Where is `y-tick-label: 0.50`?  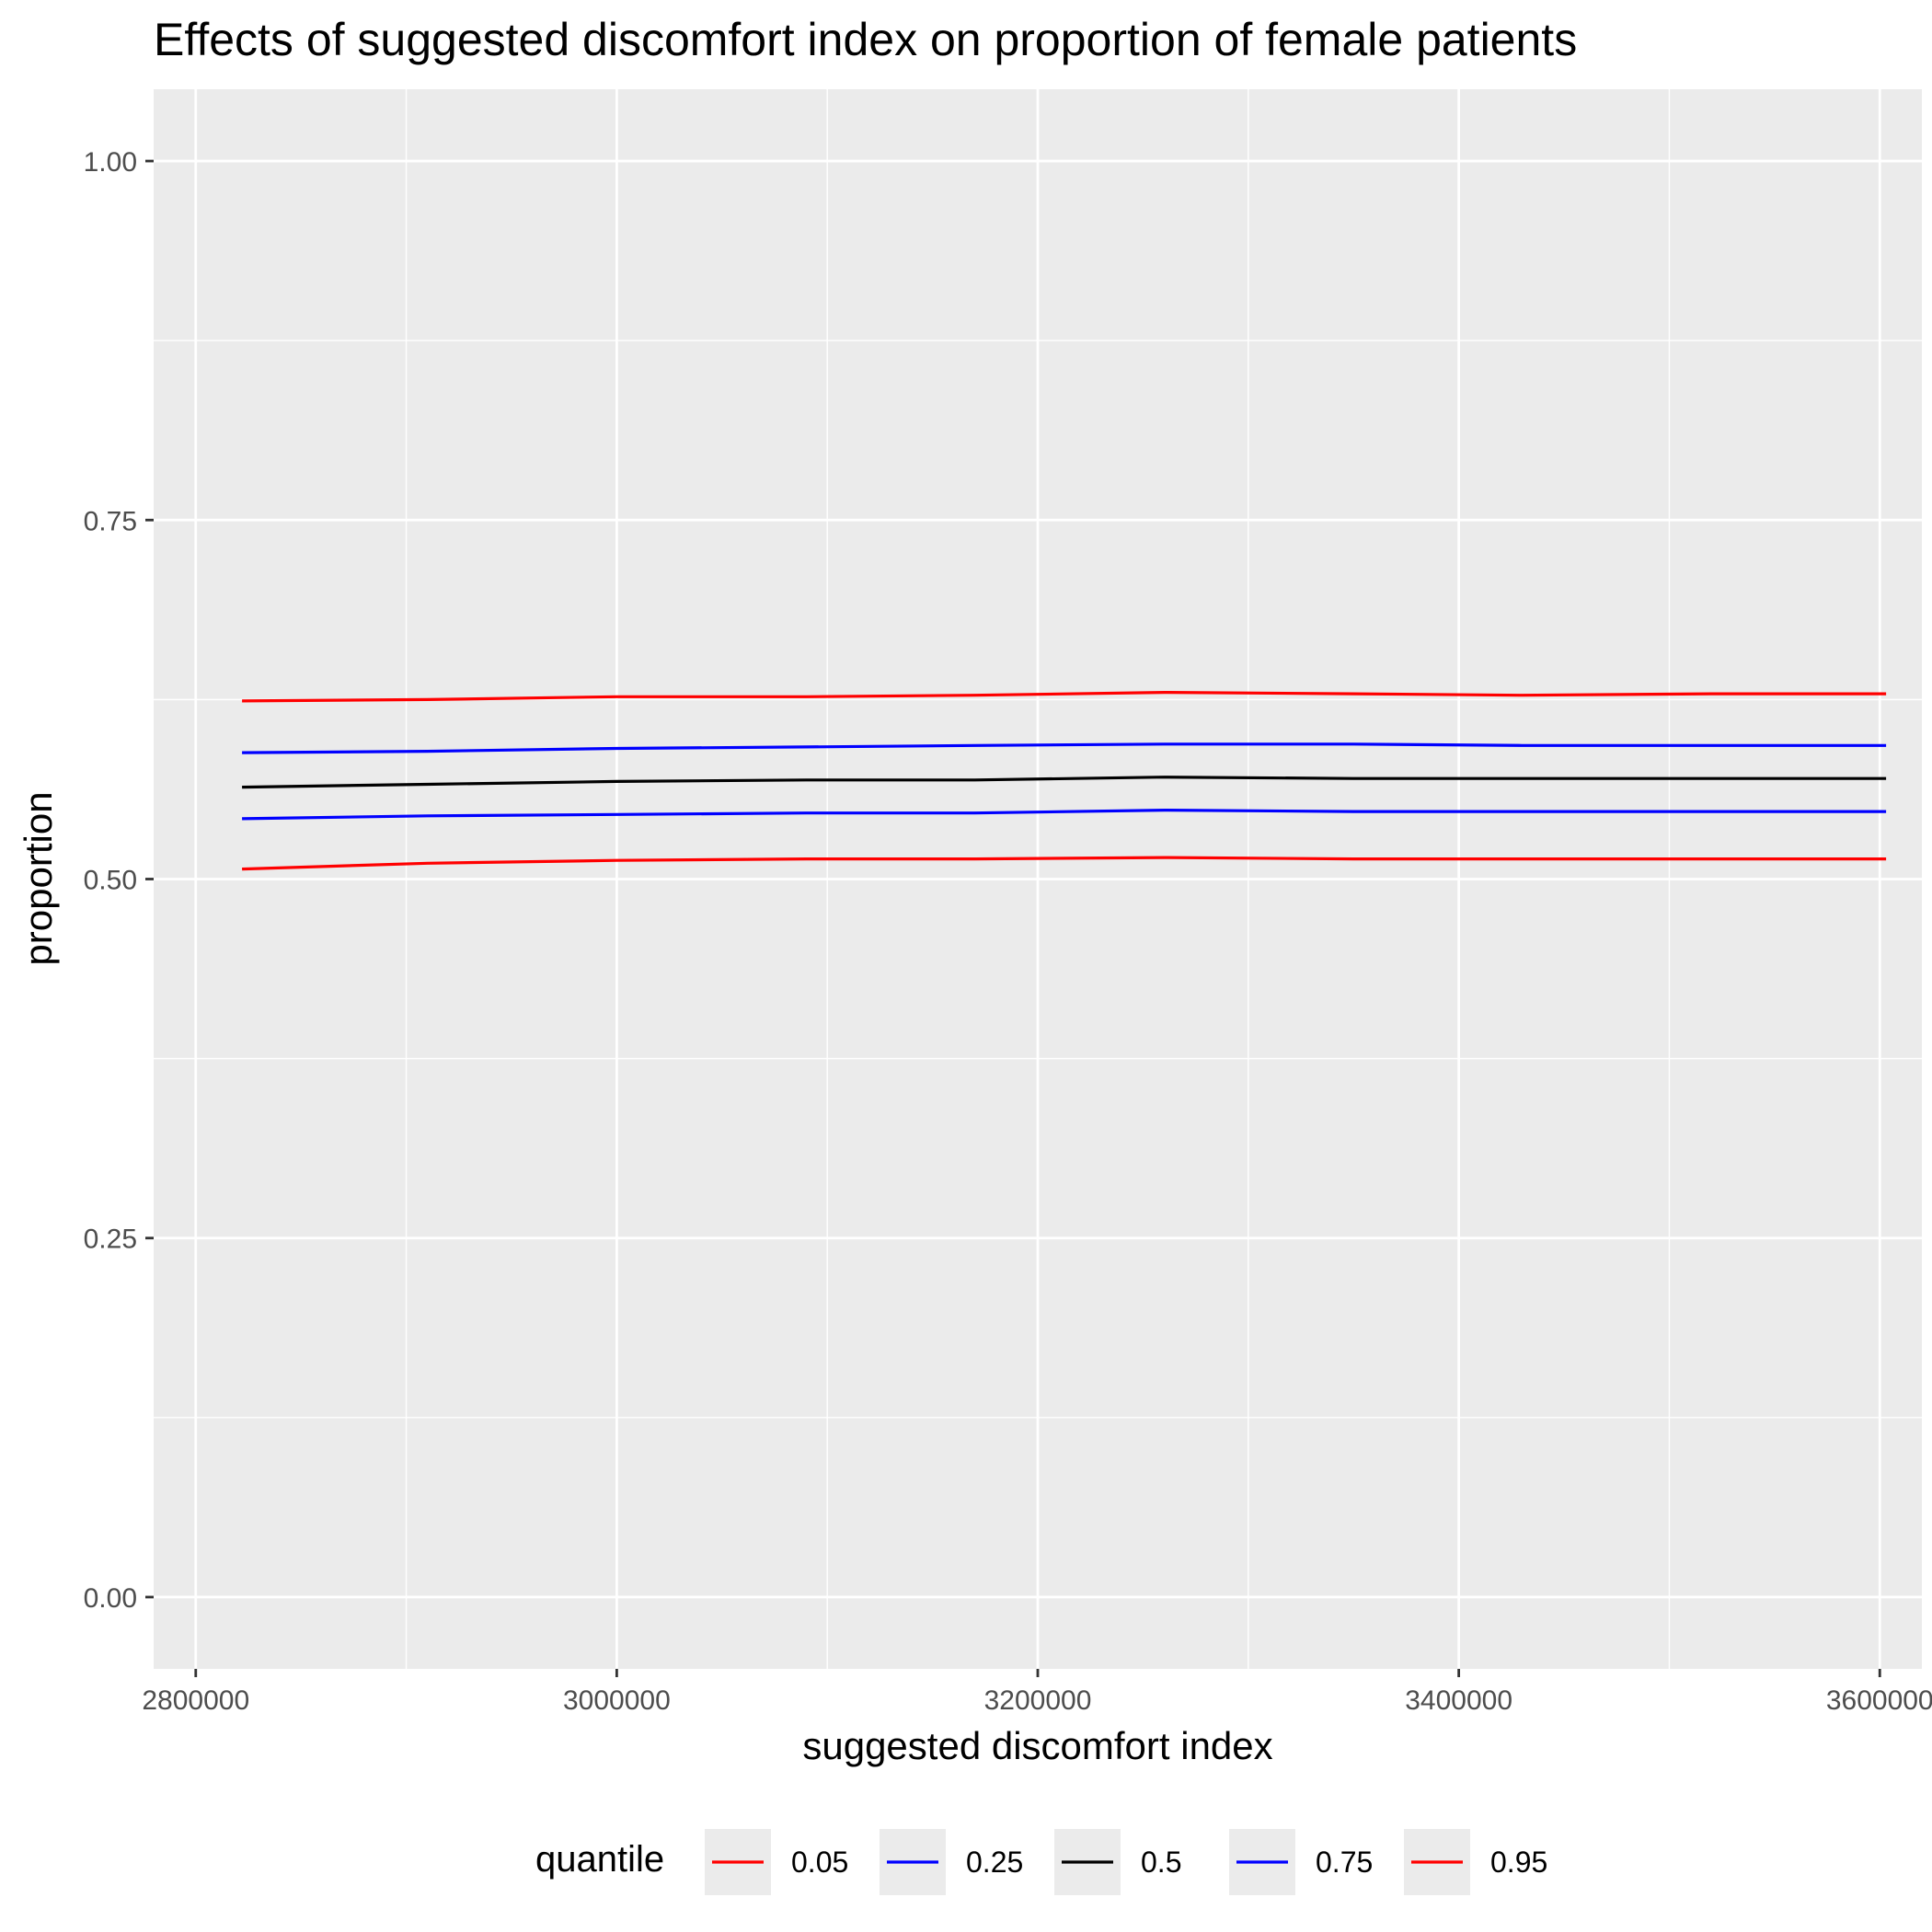
y-tick-label: 0.50 is located at coordinates (110, 881).